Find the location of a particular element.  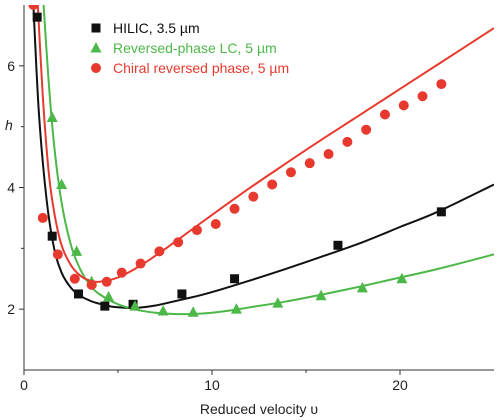

x-tick-label: 0 is located at coordinates (24, 385).